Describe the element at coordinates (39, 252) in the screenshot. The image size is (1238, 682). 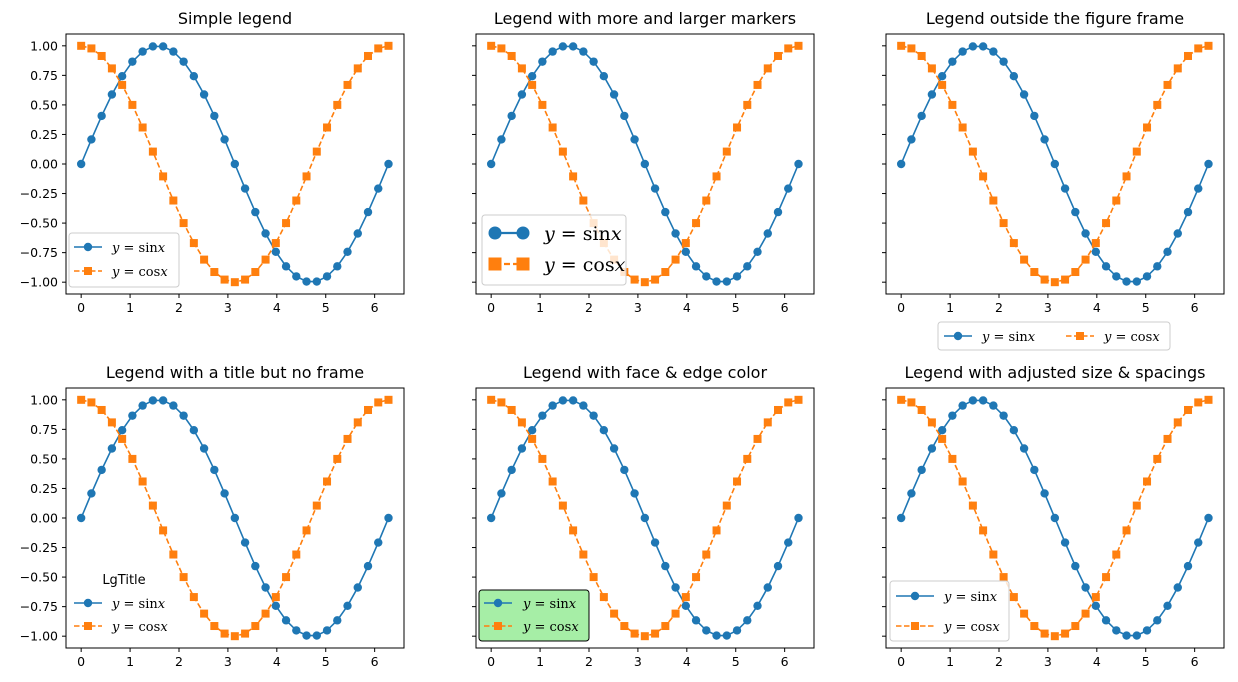
I see `y-tick-label: −0.75` at that location.